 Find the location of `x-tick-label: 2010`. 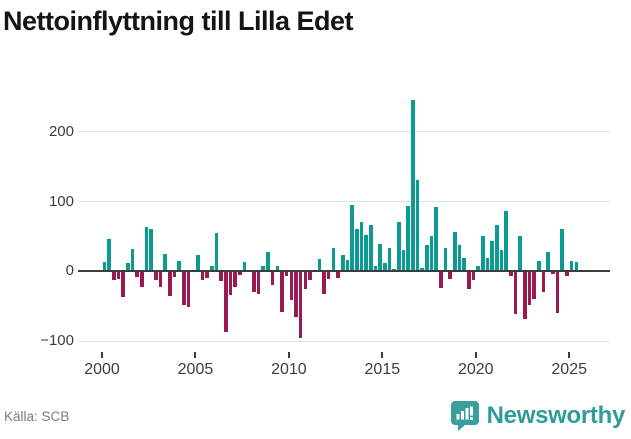

x-tick-label: 2010 is located at coordinates (289, 369).